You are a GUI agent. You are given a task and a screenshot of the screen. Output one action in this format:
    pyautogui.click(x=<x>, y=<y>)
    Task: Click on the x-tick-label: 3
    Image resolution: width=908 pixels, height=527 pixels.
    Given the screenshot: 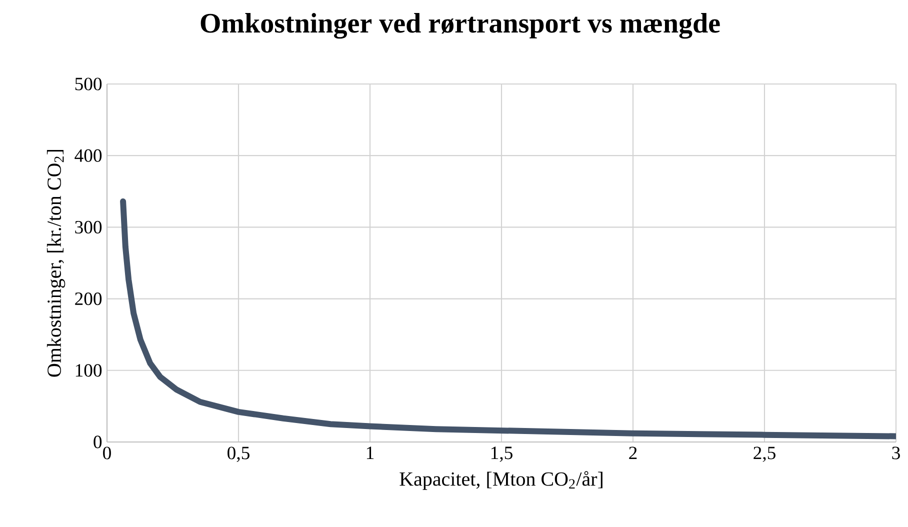 What is the action you would take?
    pyautogui.click(x=896, y=453)
    